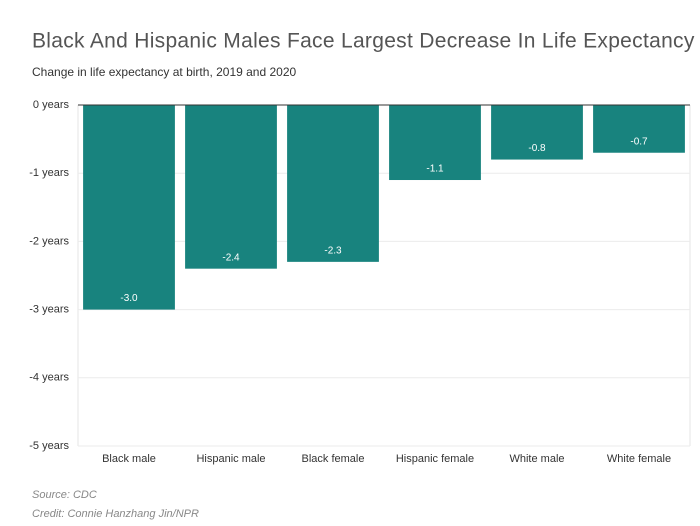 The width and height of the screenshot is (700, 526). What do you see at coordinates (231, 257) in the screenshot?
I see `value-label: -2.4` at bounding box center [231, 257].